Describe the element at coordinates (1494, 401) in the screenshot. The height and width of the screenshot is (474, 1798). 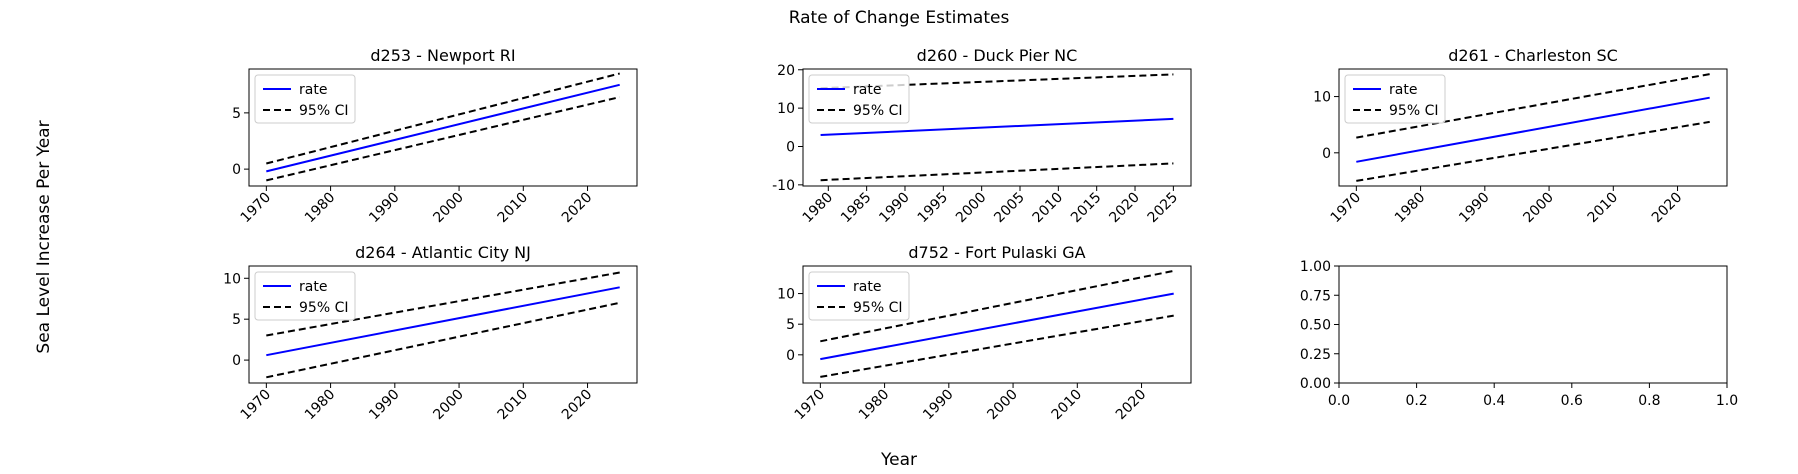
I see `x-tick-label: 0.4` at that location.